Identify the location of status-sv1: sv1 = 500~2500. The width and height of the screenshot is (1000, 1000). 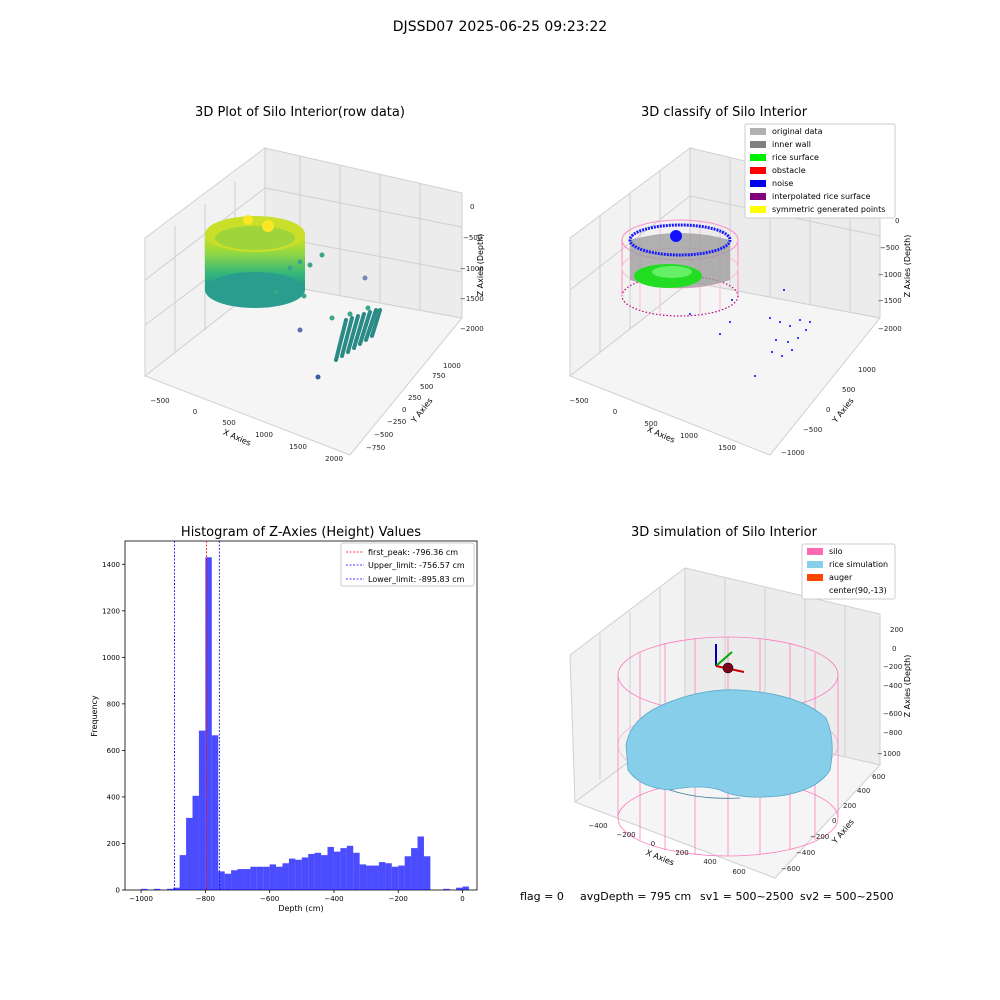
(747, 896).